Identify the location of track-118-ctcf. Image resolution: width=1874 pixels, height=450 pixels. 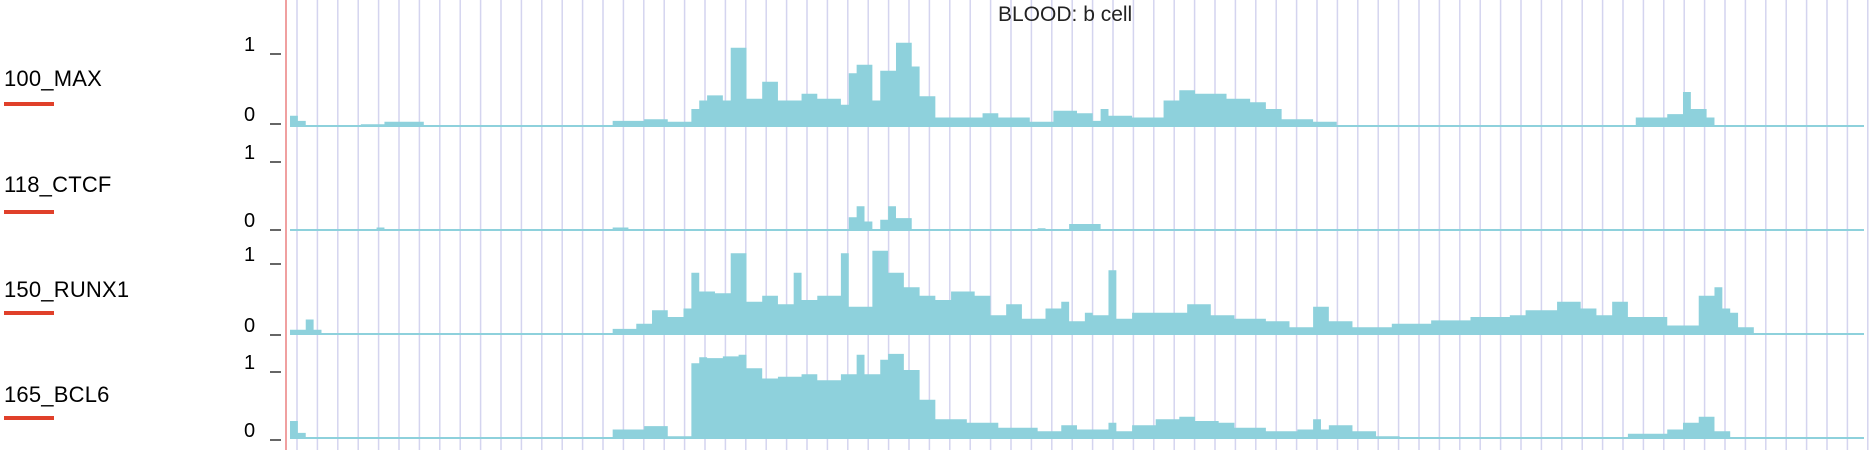
(1067, 196).